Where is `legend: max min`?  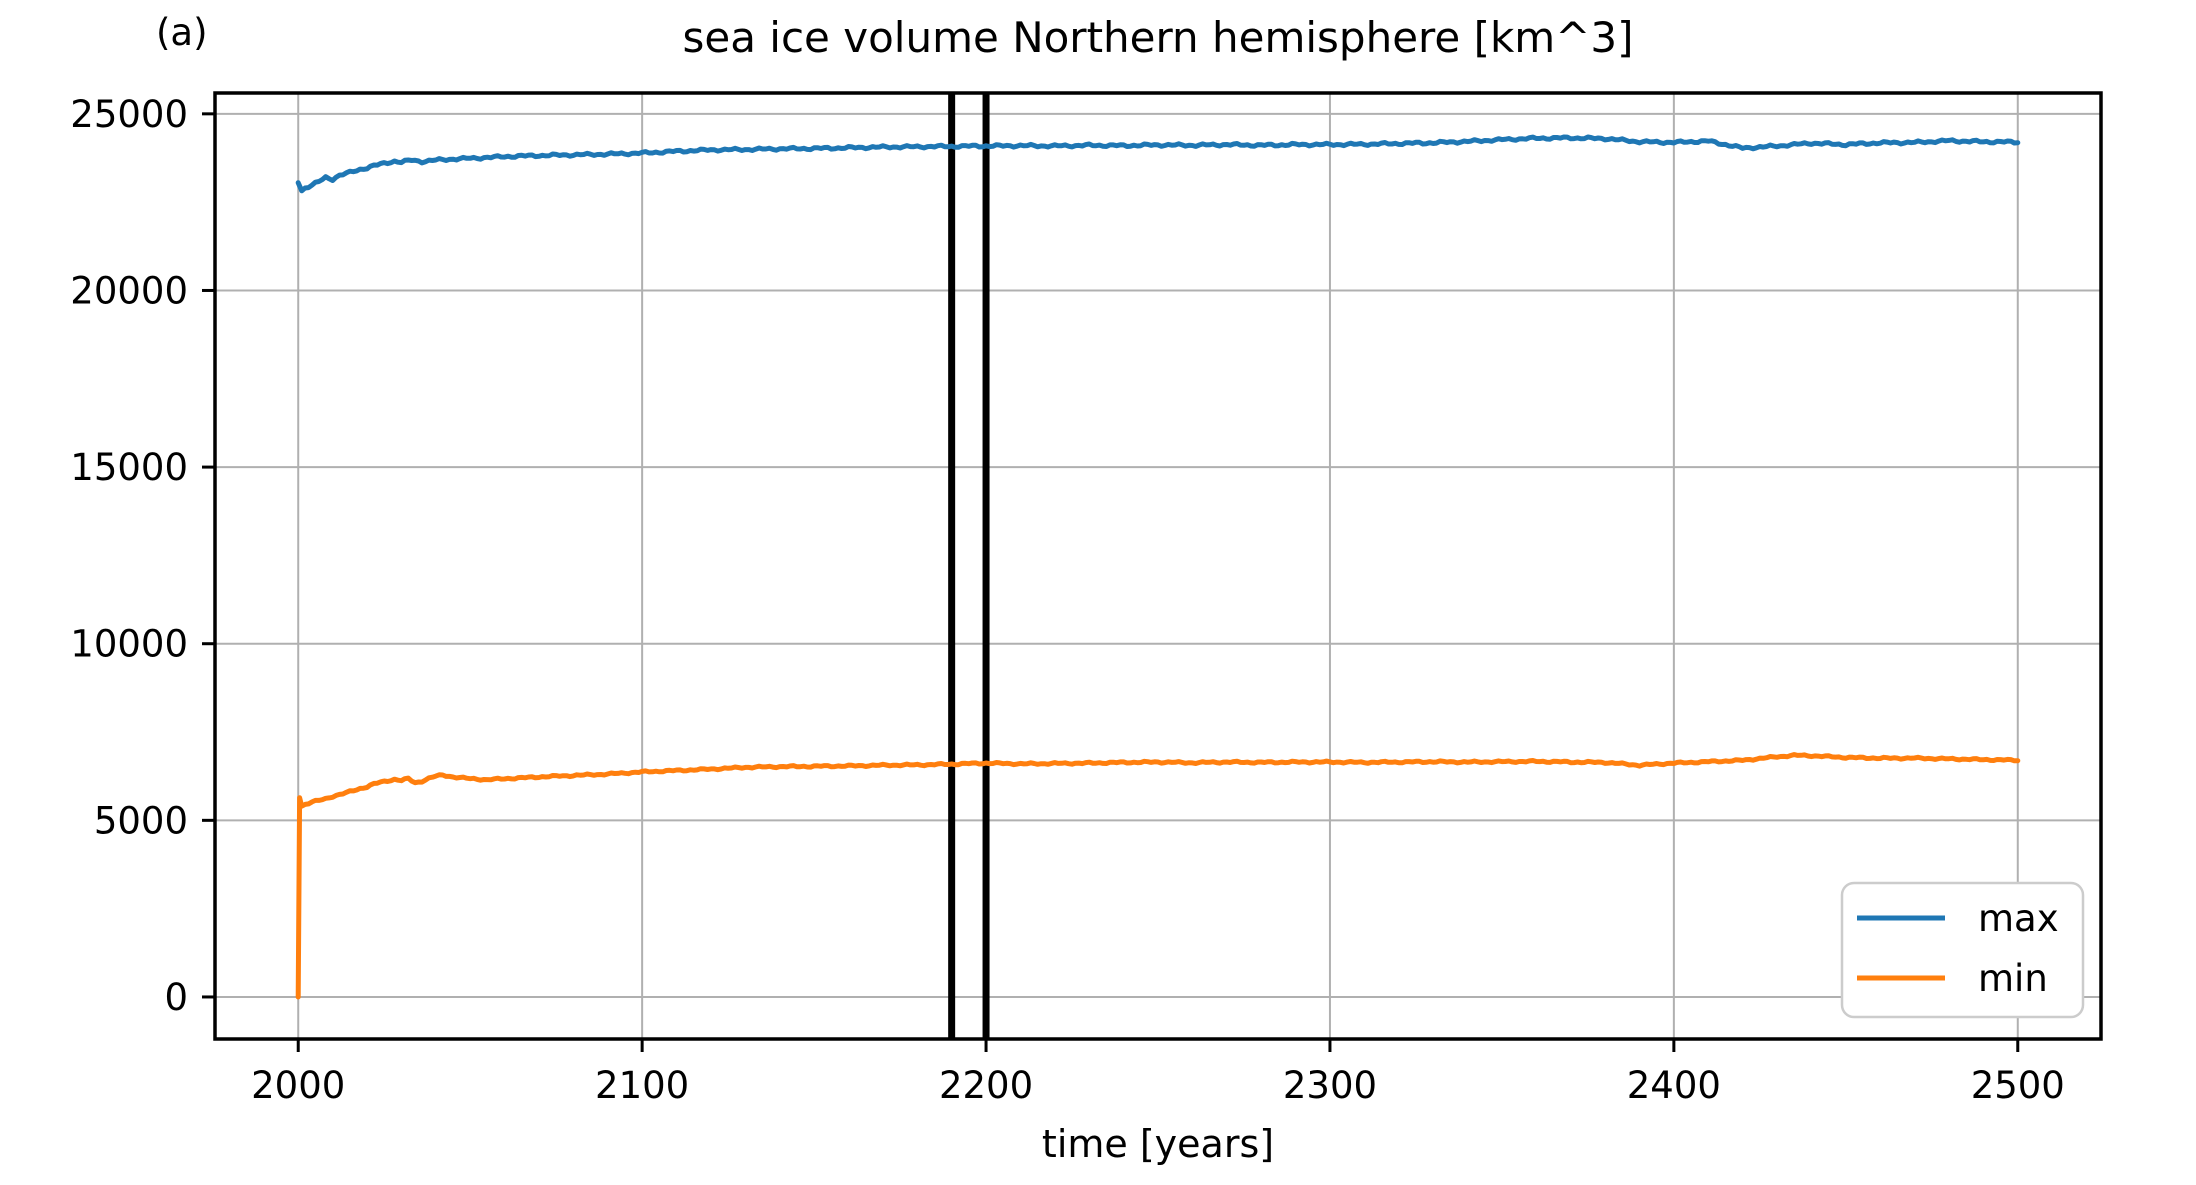
legend: max min is located at coordinates (1962, 950).